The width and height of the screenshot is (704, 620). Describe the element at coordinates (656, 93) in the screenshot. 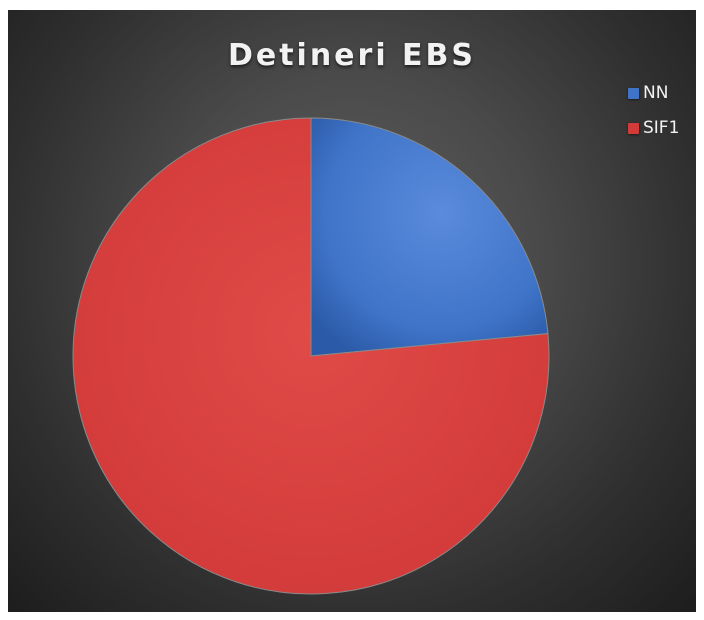

I see `legend-label-nn: NN` at that location.